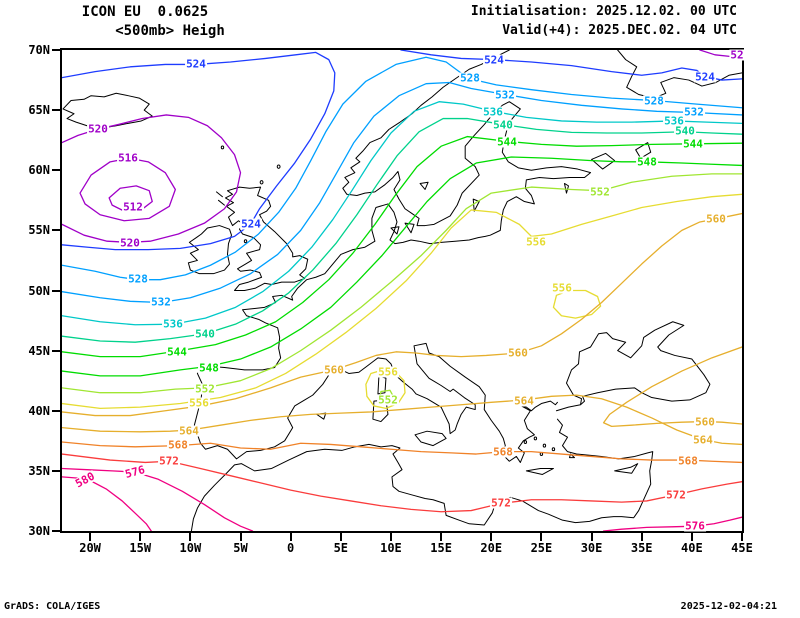 The image size is (800, 618). What do you see at coordinates (190, 548) in the screenshot?
I see `lon-label-10W: 10W` at bounding box center [190, 548].